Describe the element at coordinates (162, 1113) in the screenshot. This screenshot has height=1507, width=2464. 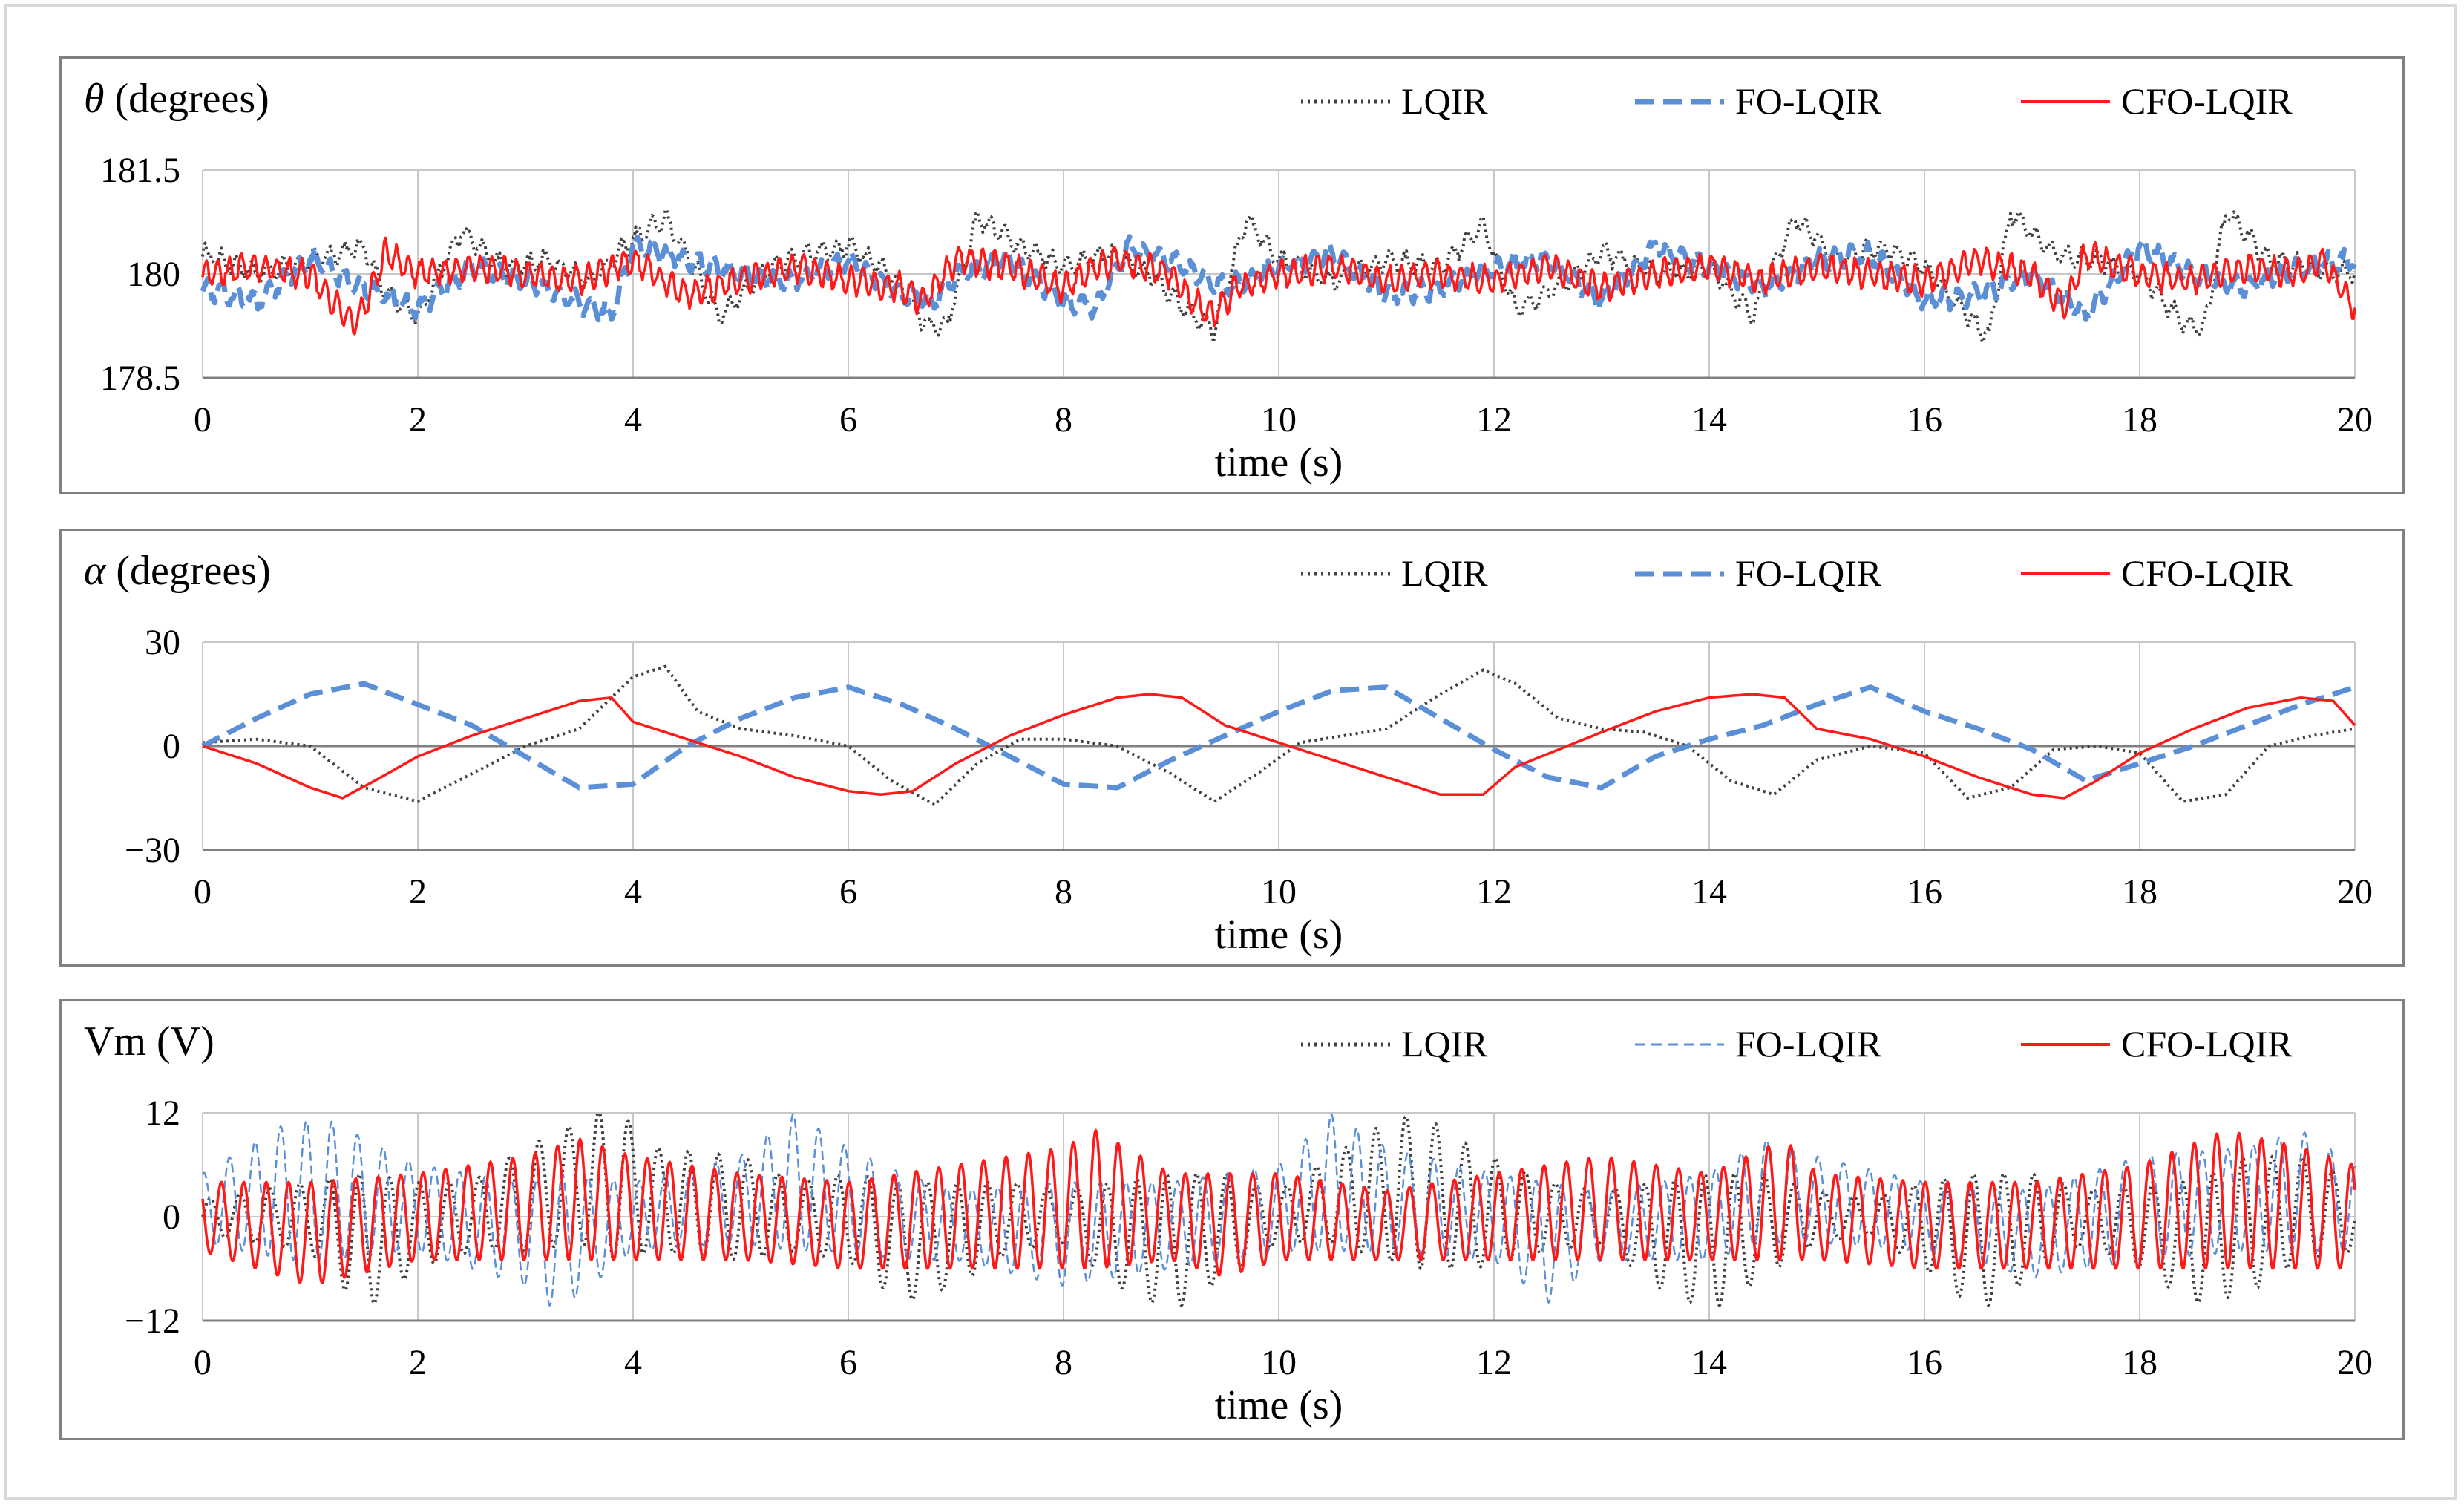
I see `y-tick-label: 12` at that location.